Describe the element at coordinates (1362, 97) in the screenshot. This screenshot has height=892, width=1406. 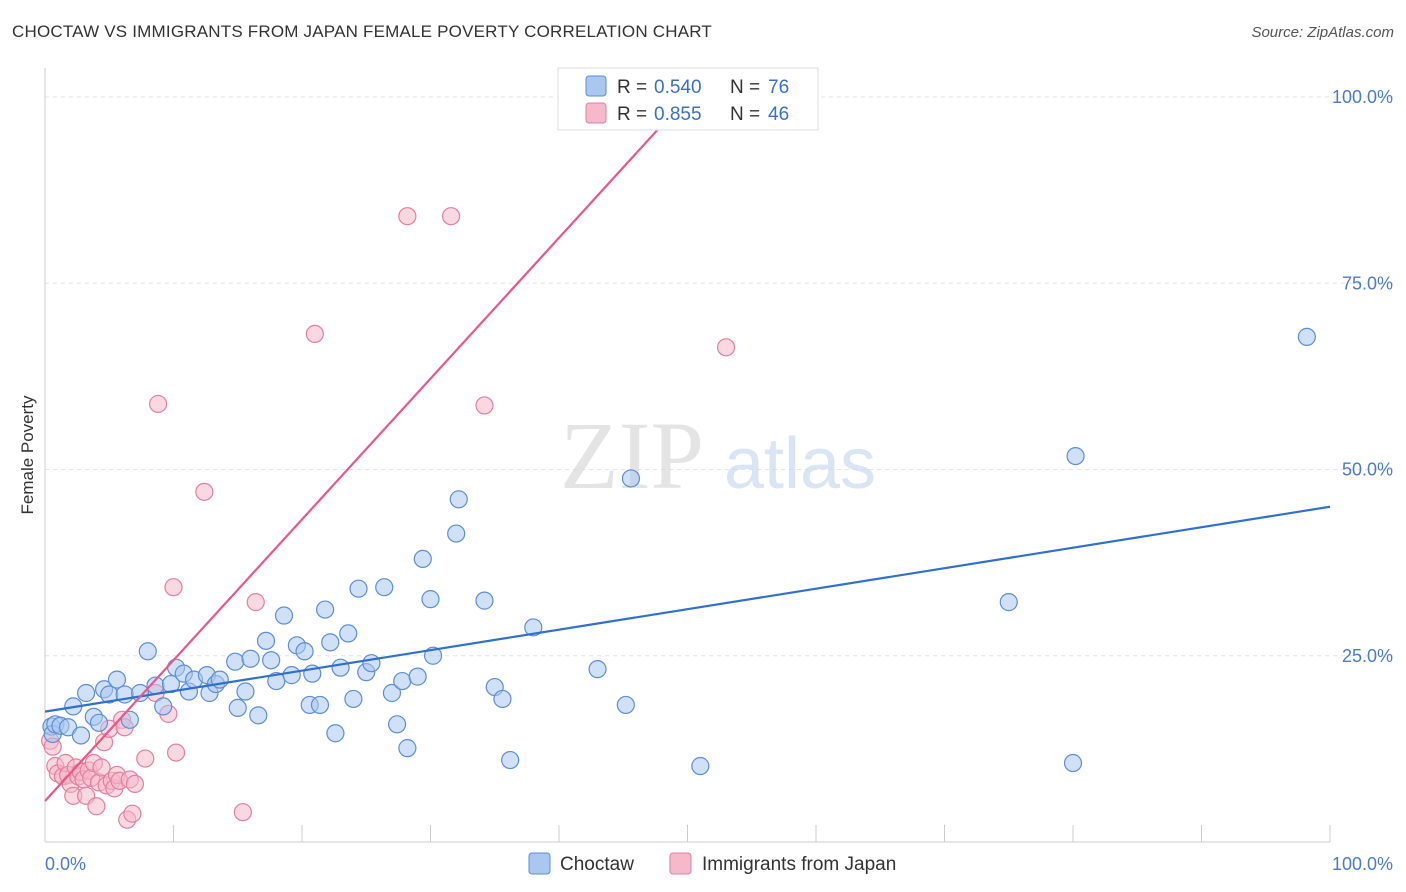
I see `y-tick-label-100: 100.0%` at that location.